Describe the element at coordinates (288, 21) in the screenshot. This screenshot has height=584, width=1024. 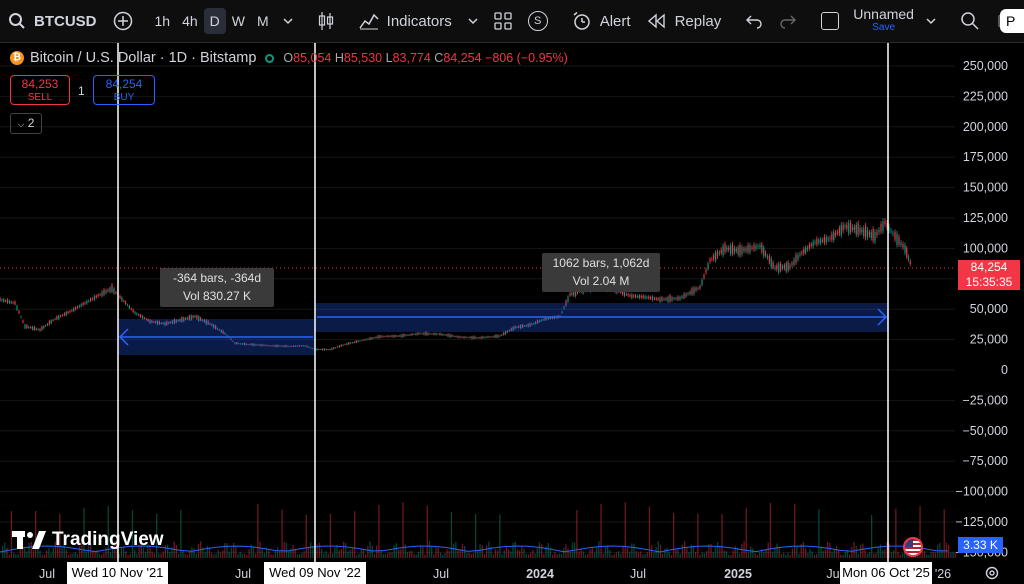
I see `resolution-dropdown` at that location.